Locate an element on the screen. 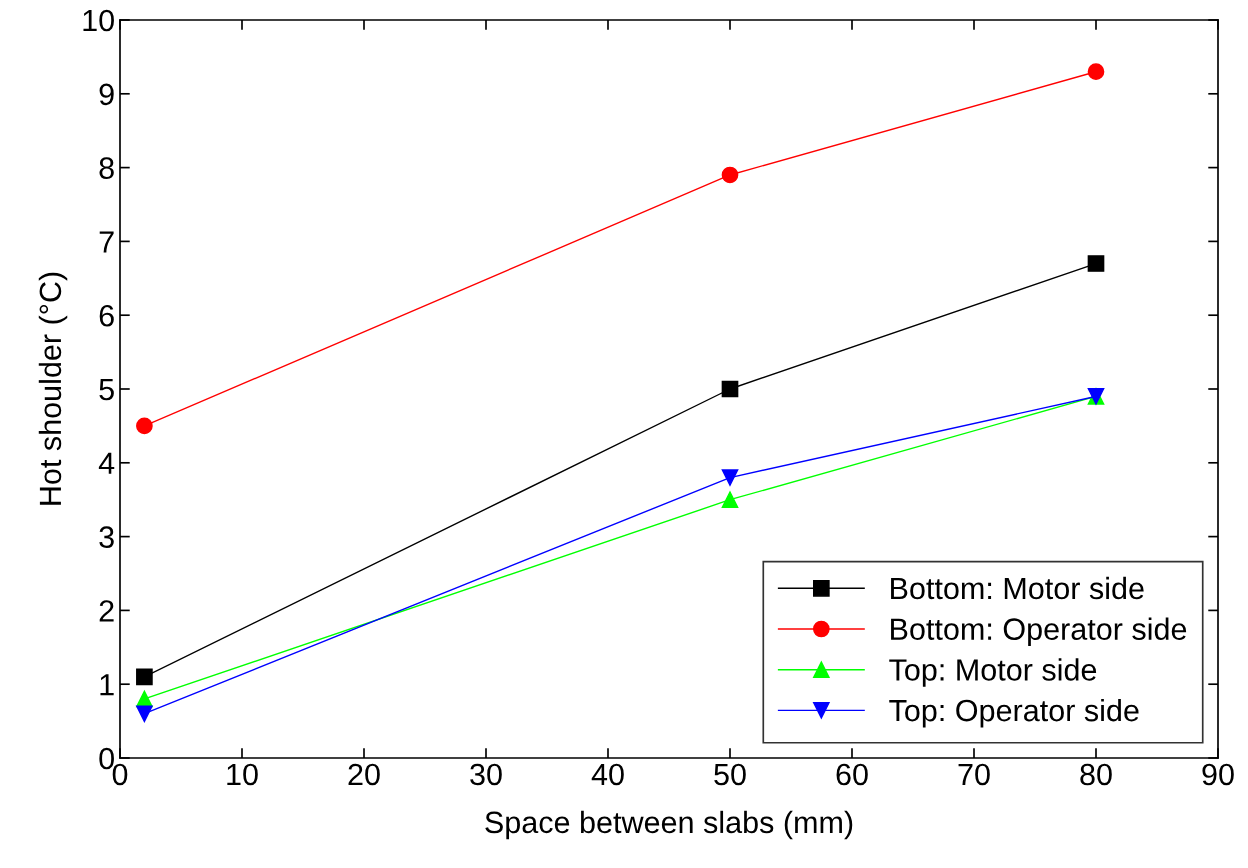 This screenshot has height=868, width=1248. y-tick-label: 6 is located at coordinates (106, 315).